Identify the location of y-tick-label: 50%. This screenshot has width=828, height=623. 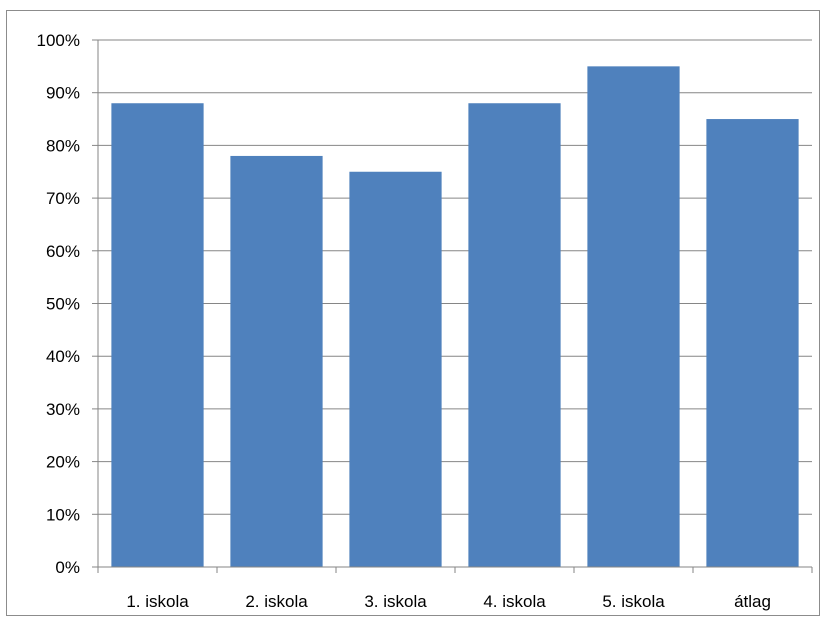
(63, 304).